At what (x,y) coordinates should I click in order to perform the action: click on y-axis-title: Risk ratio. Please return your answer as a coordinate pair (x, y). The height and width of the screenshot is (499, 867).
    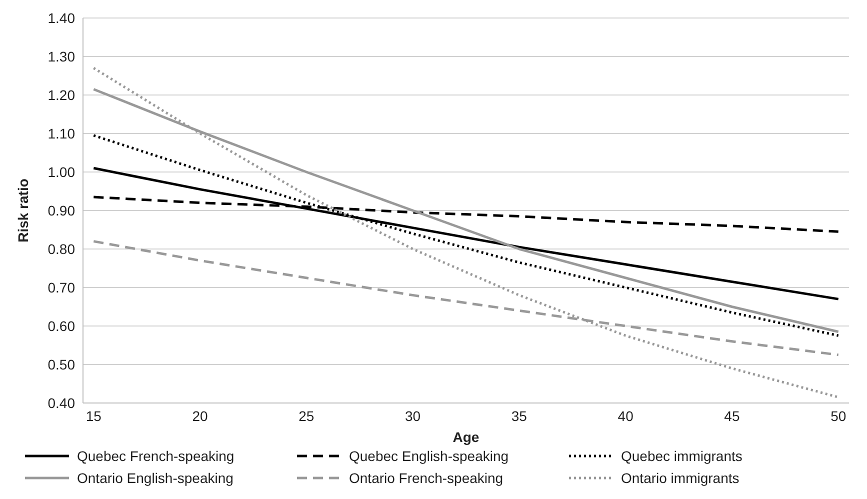
    Looking at the image, I should click on (22, 210).